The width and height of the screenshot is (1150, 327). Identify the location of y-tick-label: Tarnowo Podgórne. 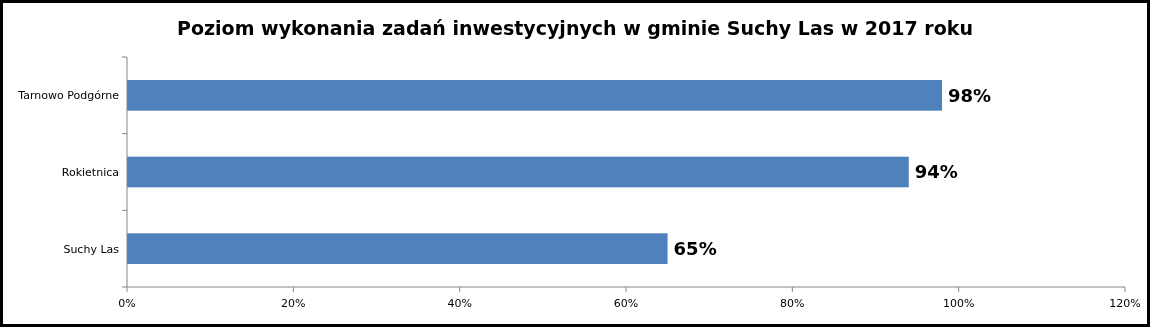
(68, 96).